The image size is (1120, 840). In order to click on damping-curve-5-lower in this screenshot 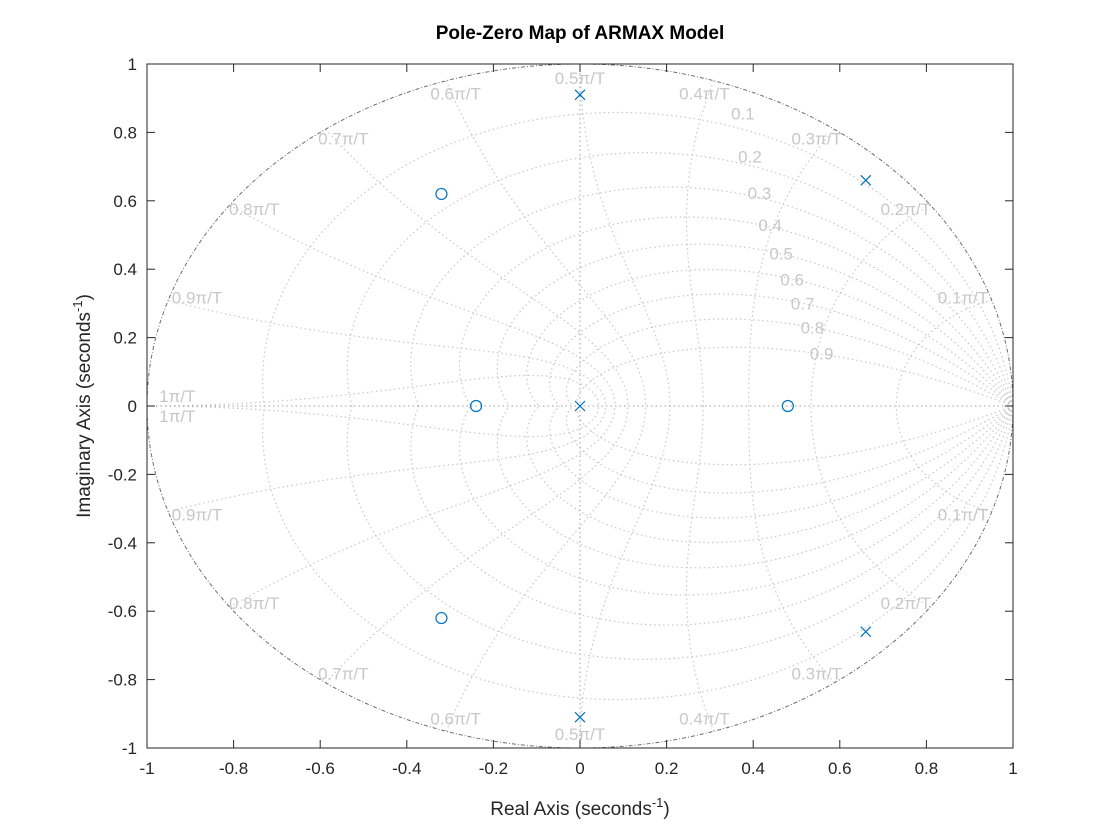, I will do `click(755, 487)`.